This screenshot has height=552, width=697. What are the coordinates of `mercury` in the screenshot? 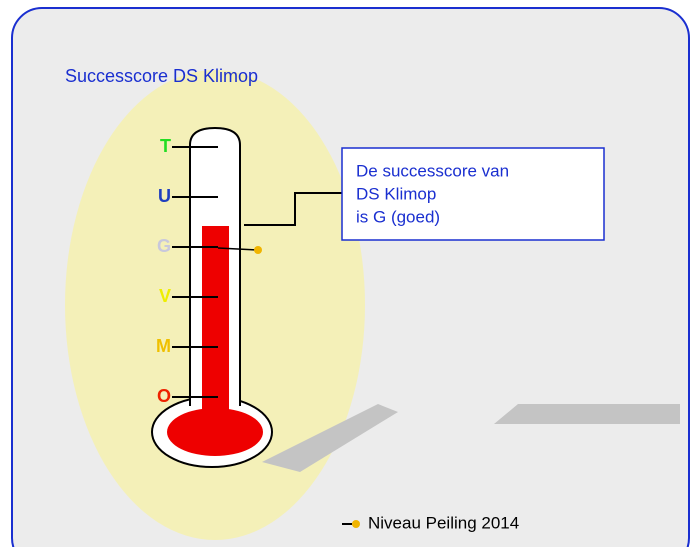 It's located at (215, 321).